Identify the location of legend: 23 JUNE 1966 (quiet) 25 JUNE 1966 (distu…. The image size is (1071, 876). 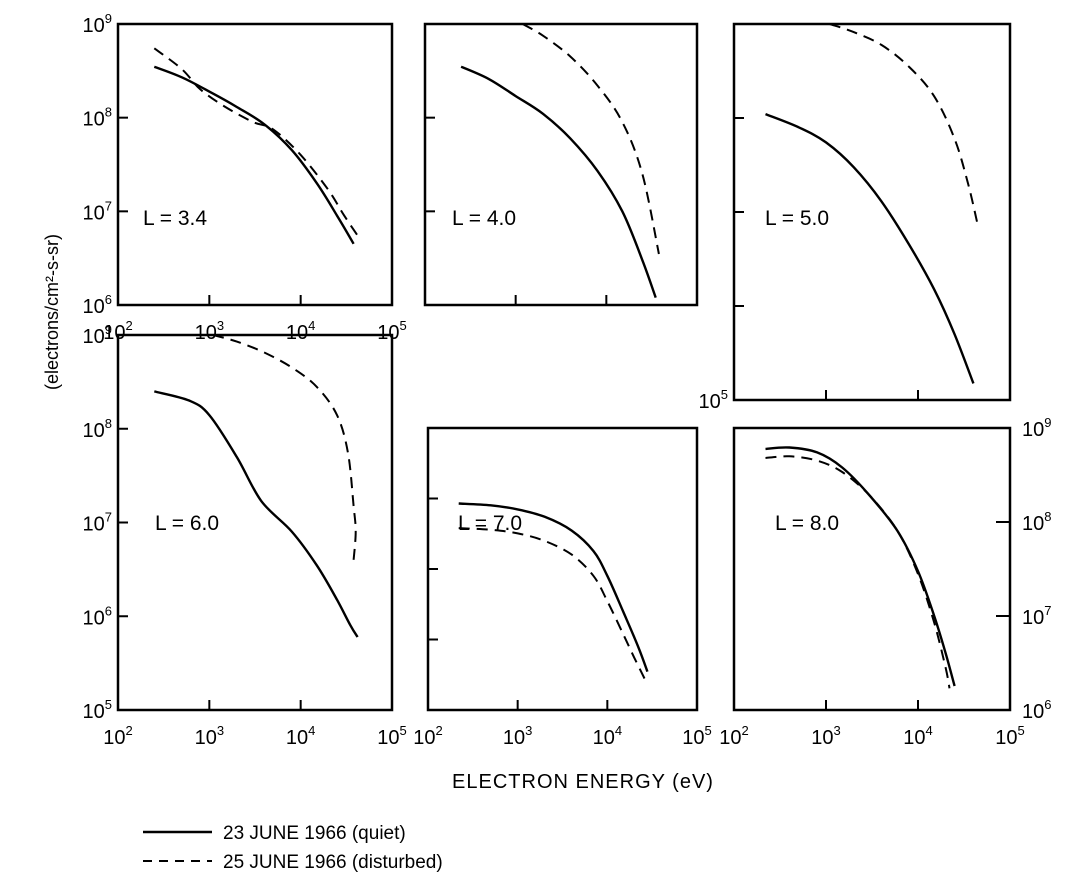
(293, 848).